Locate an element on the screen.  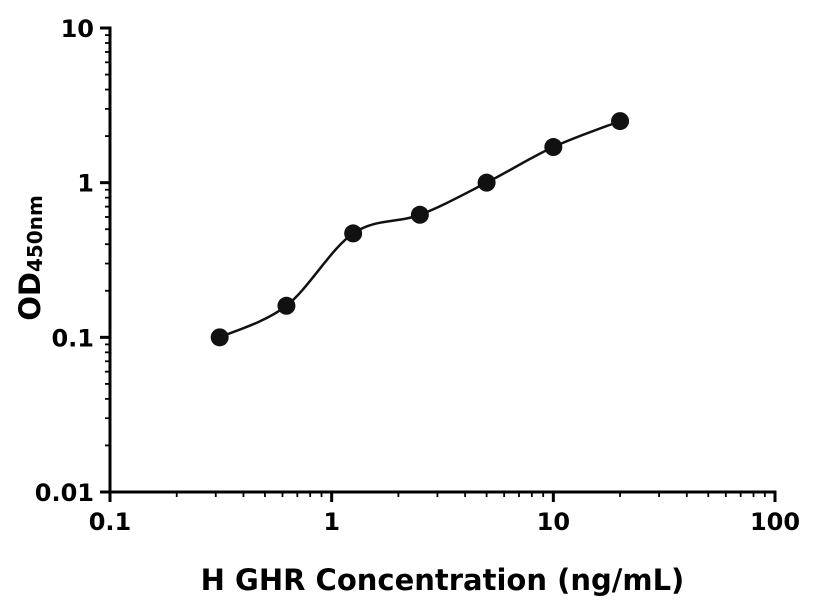
y-tick-label: 0.1 is located at coordinates (72, 338).